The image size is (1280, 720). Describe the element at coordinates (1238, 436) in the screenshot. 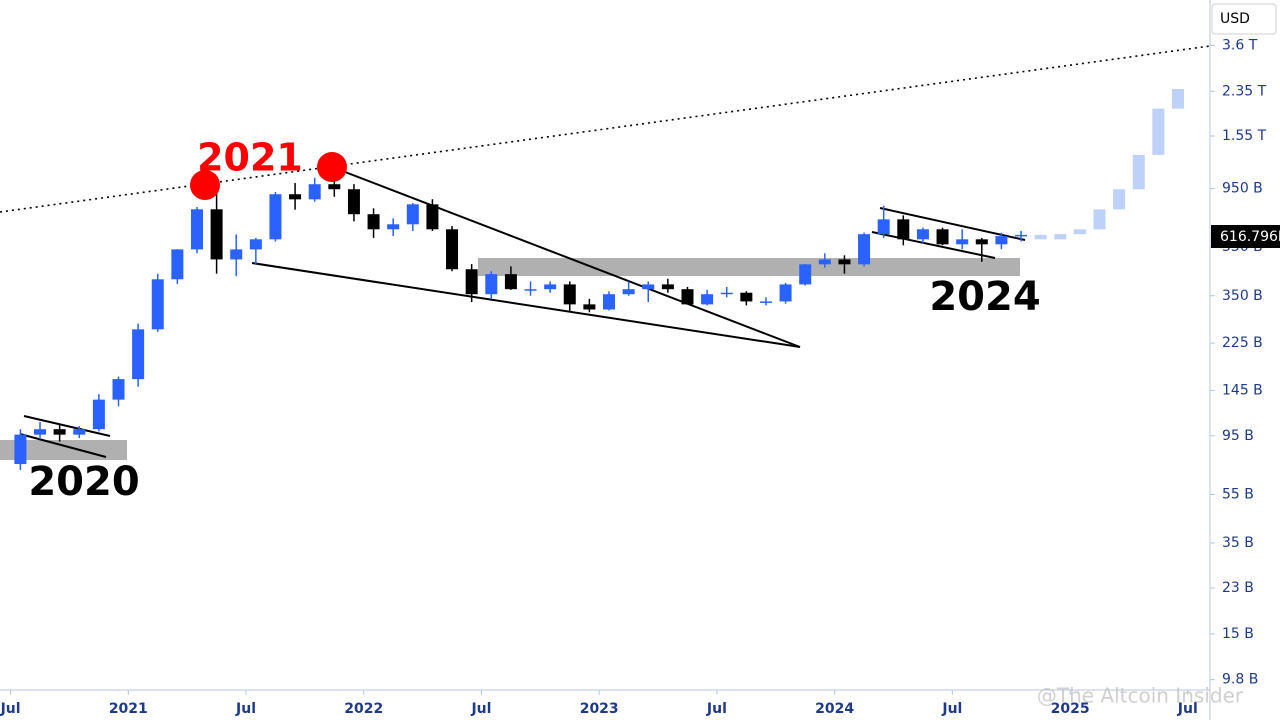

I see `y-tick-label: 95 B` at that location.